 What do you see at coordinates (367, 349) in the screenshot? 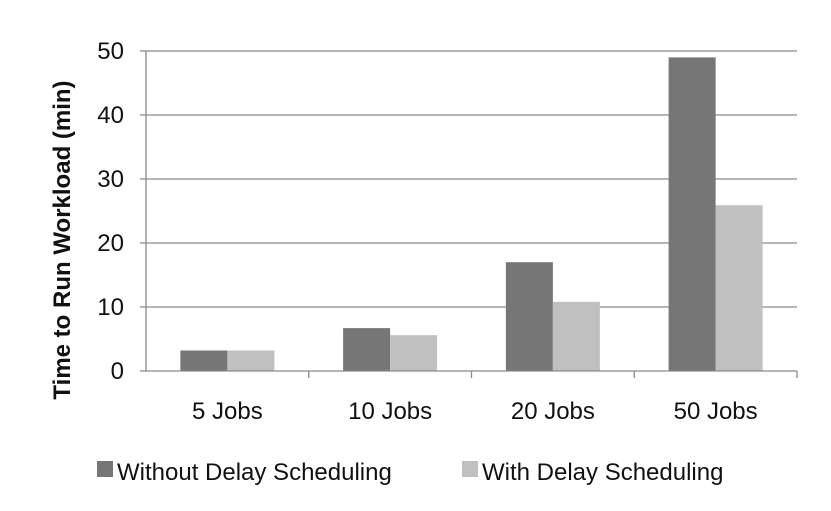
I see `bar-without-10-jobs` at bounding box center [367, 349].